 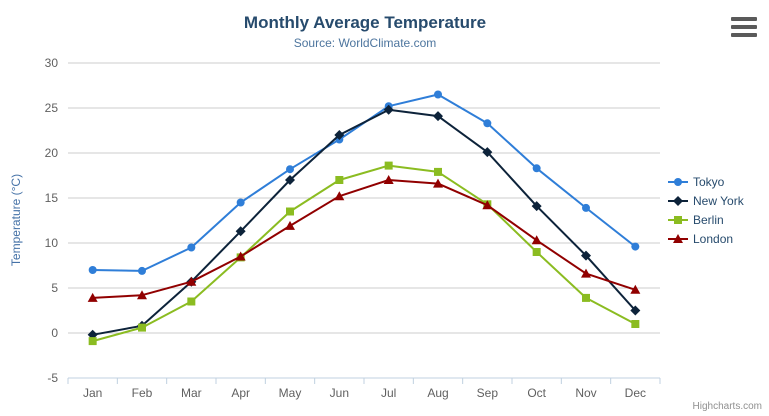 I want to click on legend: Tokyo New York Berlin London, so click(x=706, y=210).